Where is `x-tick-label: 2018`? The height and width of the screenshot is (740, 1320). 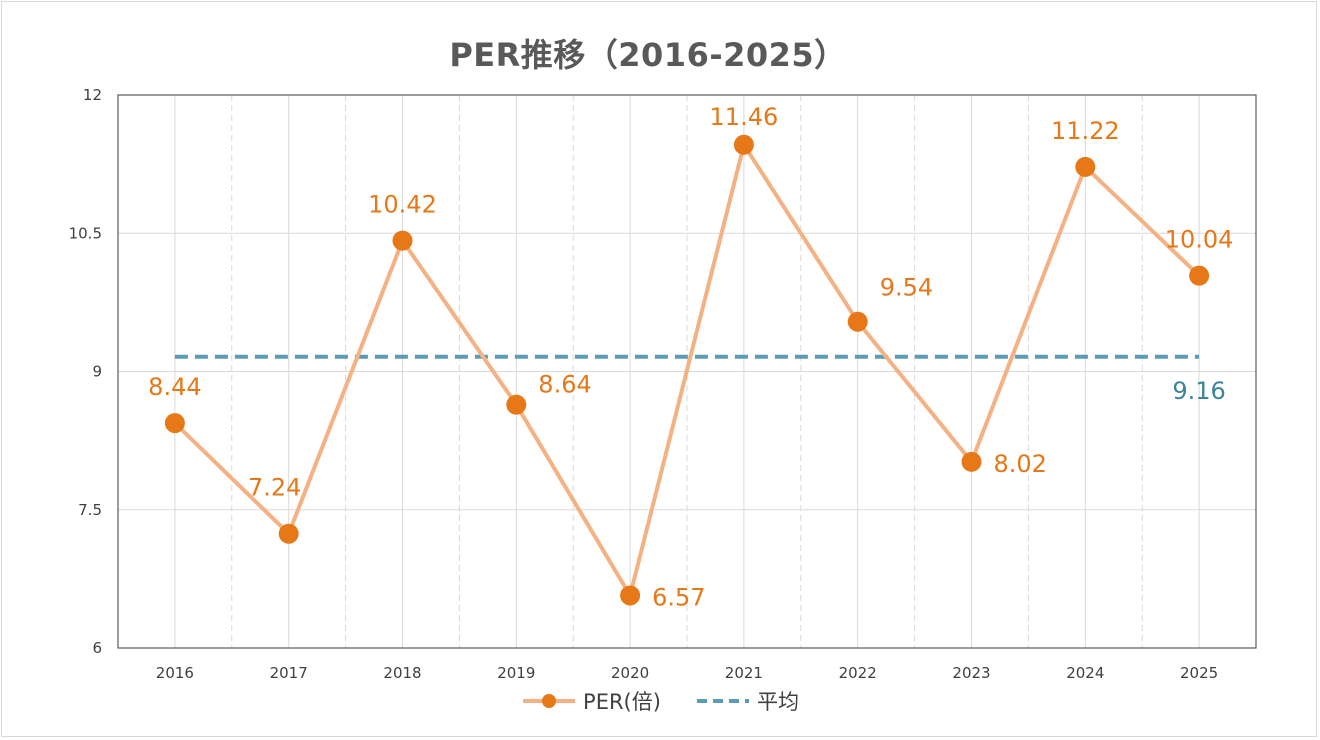 x-tick-label: 2018 is located at coordinates (402, 673).